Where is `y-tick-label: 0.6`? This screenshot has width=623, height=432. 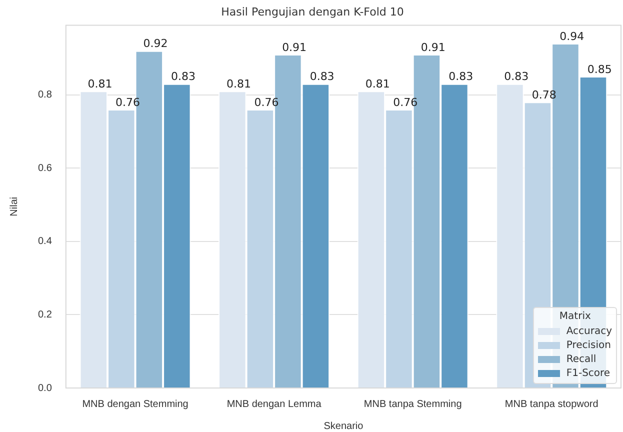
y-tick-label: 0.6 is located at coordinates (45, 168).